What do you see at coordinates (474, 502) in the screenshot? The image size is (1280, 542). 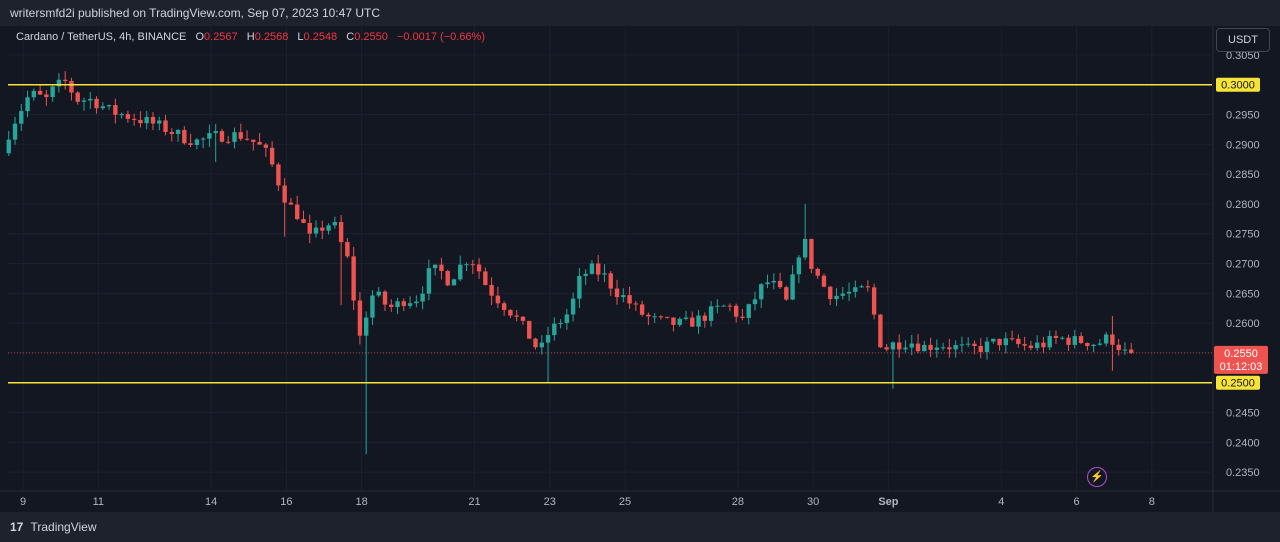 I see `x-tick-label: 21` at bounding box center [474, 502].